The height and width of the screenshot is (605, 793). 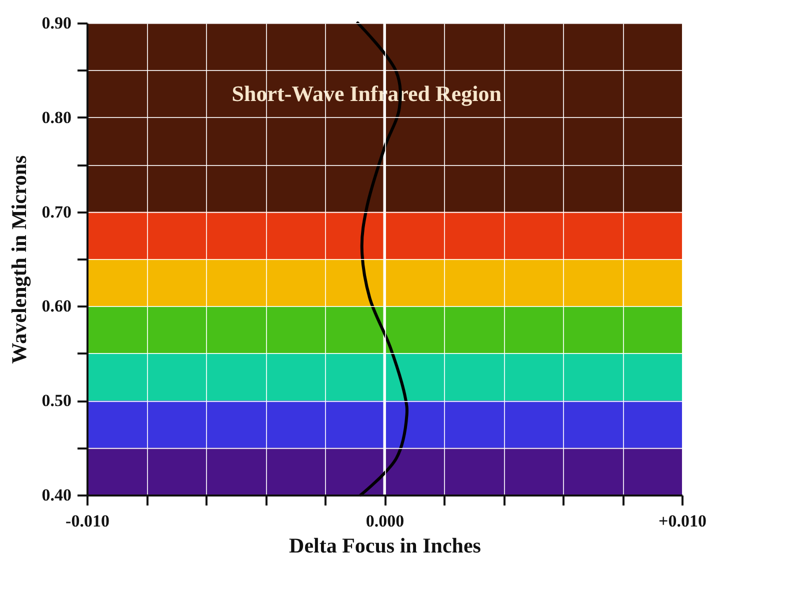 I want to click on x-tick-label: 0.000, so click(x=385, y=521).